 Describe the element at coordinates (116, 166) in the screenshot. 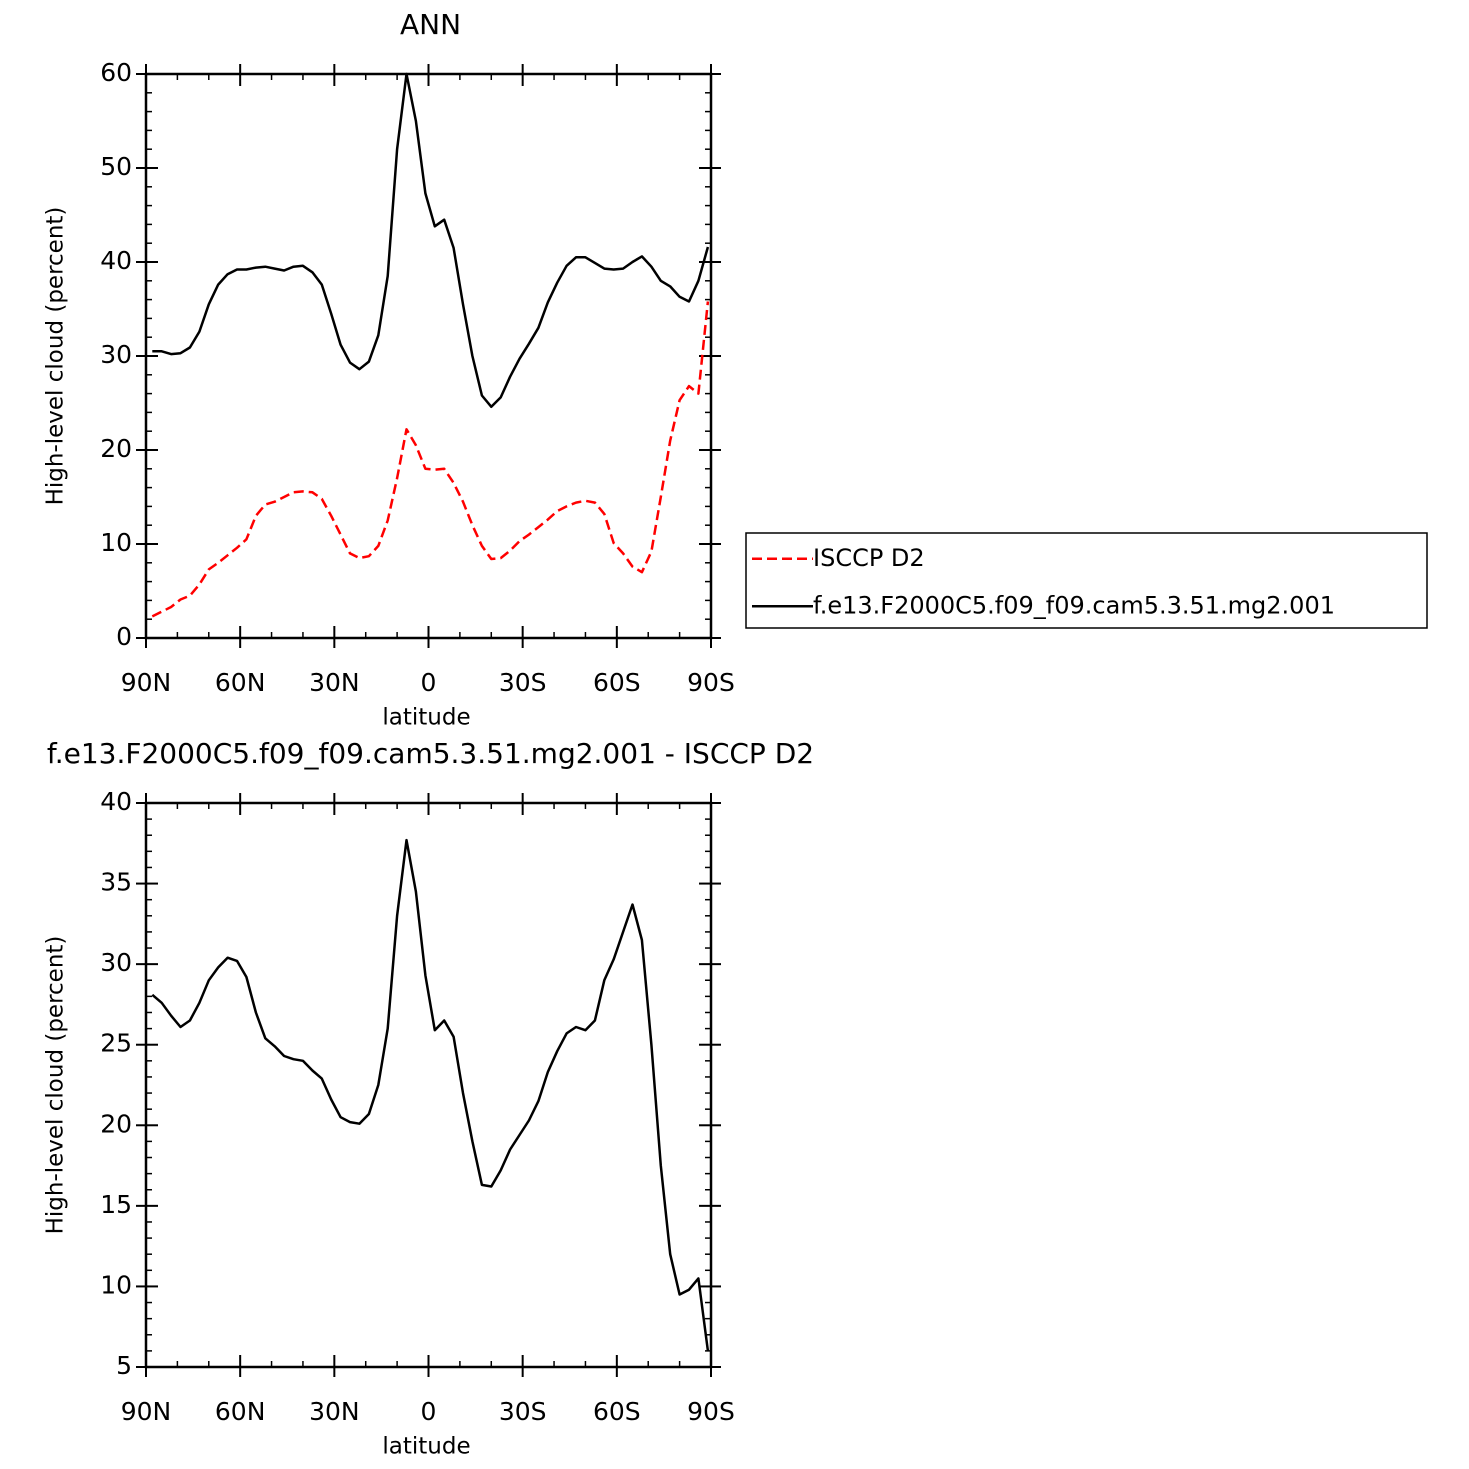

I see `y-tick-label: 50` at that location.